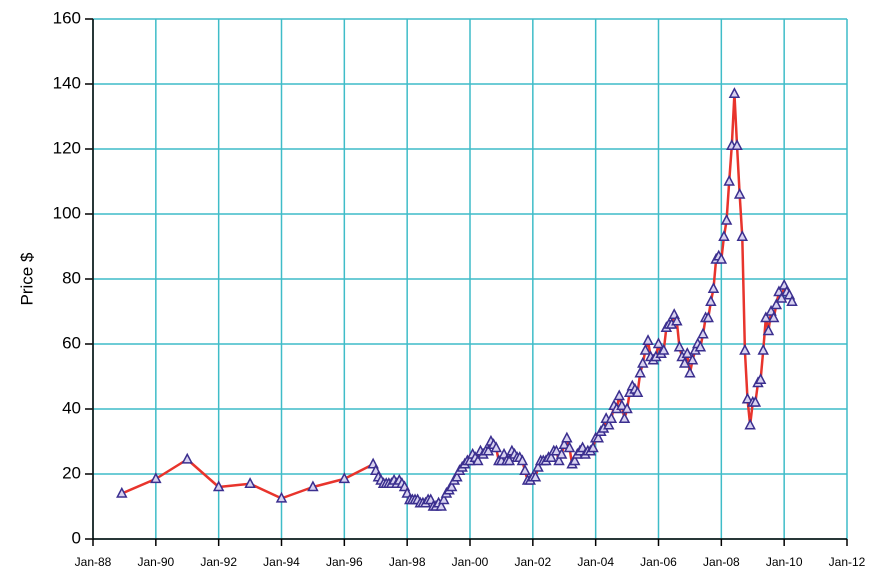  I want to click on x-tick-label: Jan-06, so click(658, 562).